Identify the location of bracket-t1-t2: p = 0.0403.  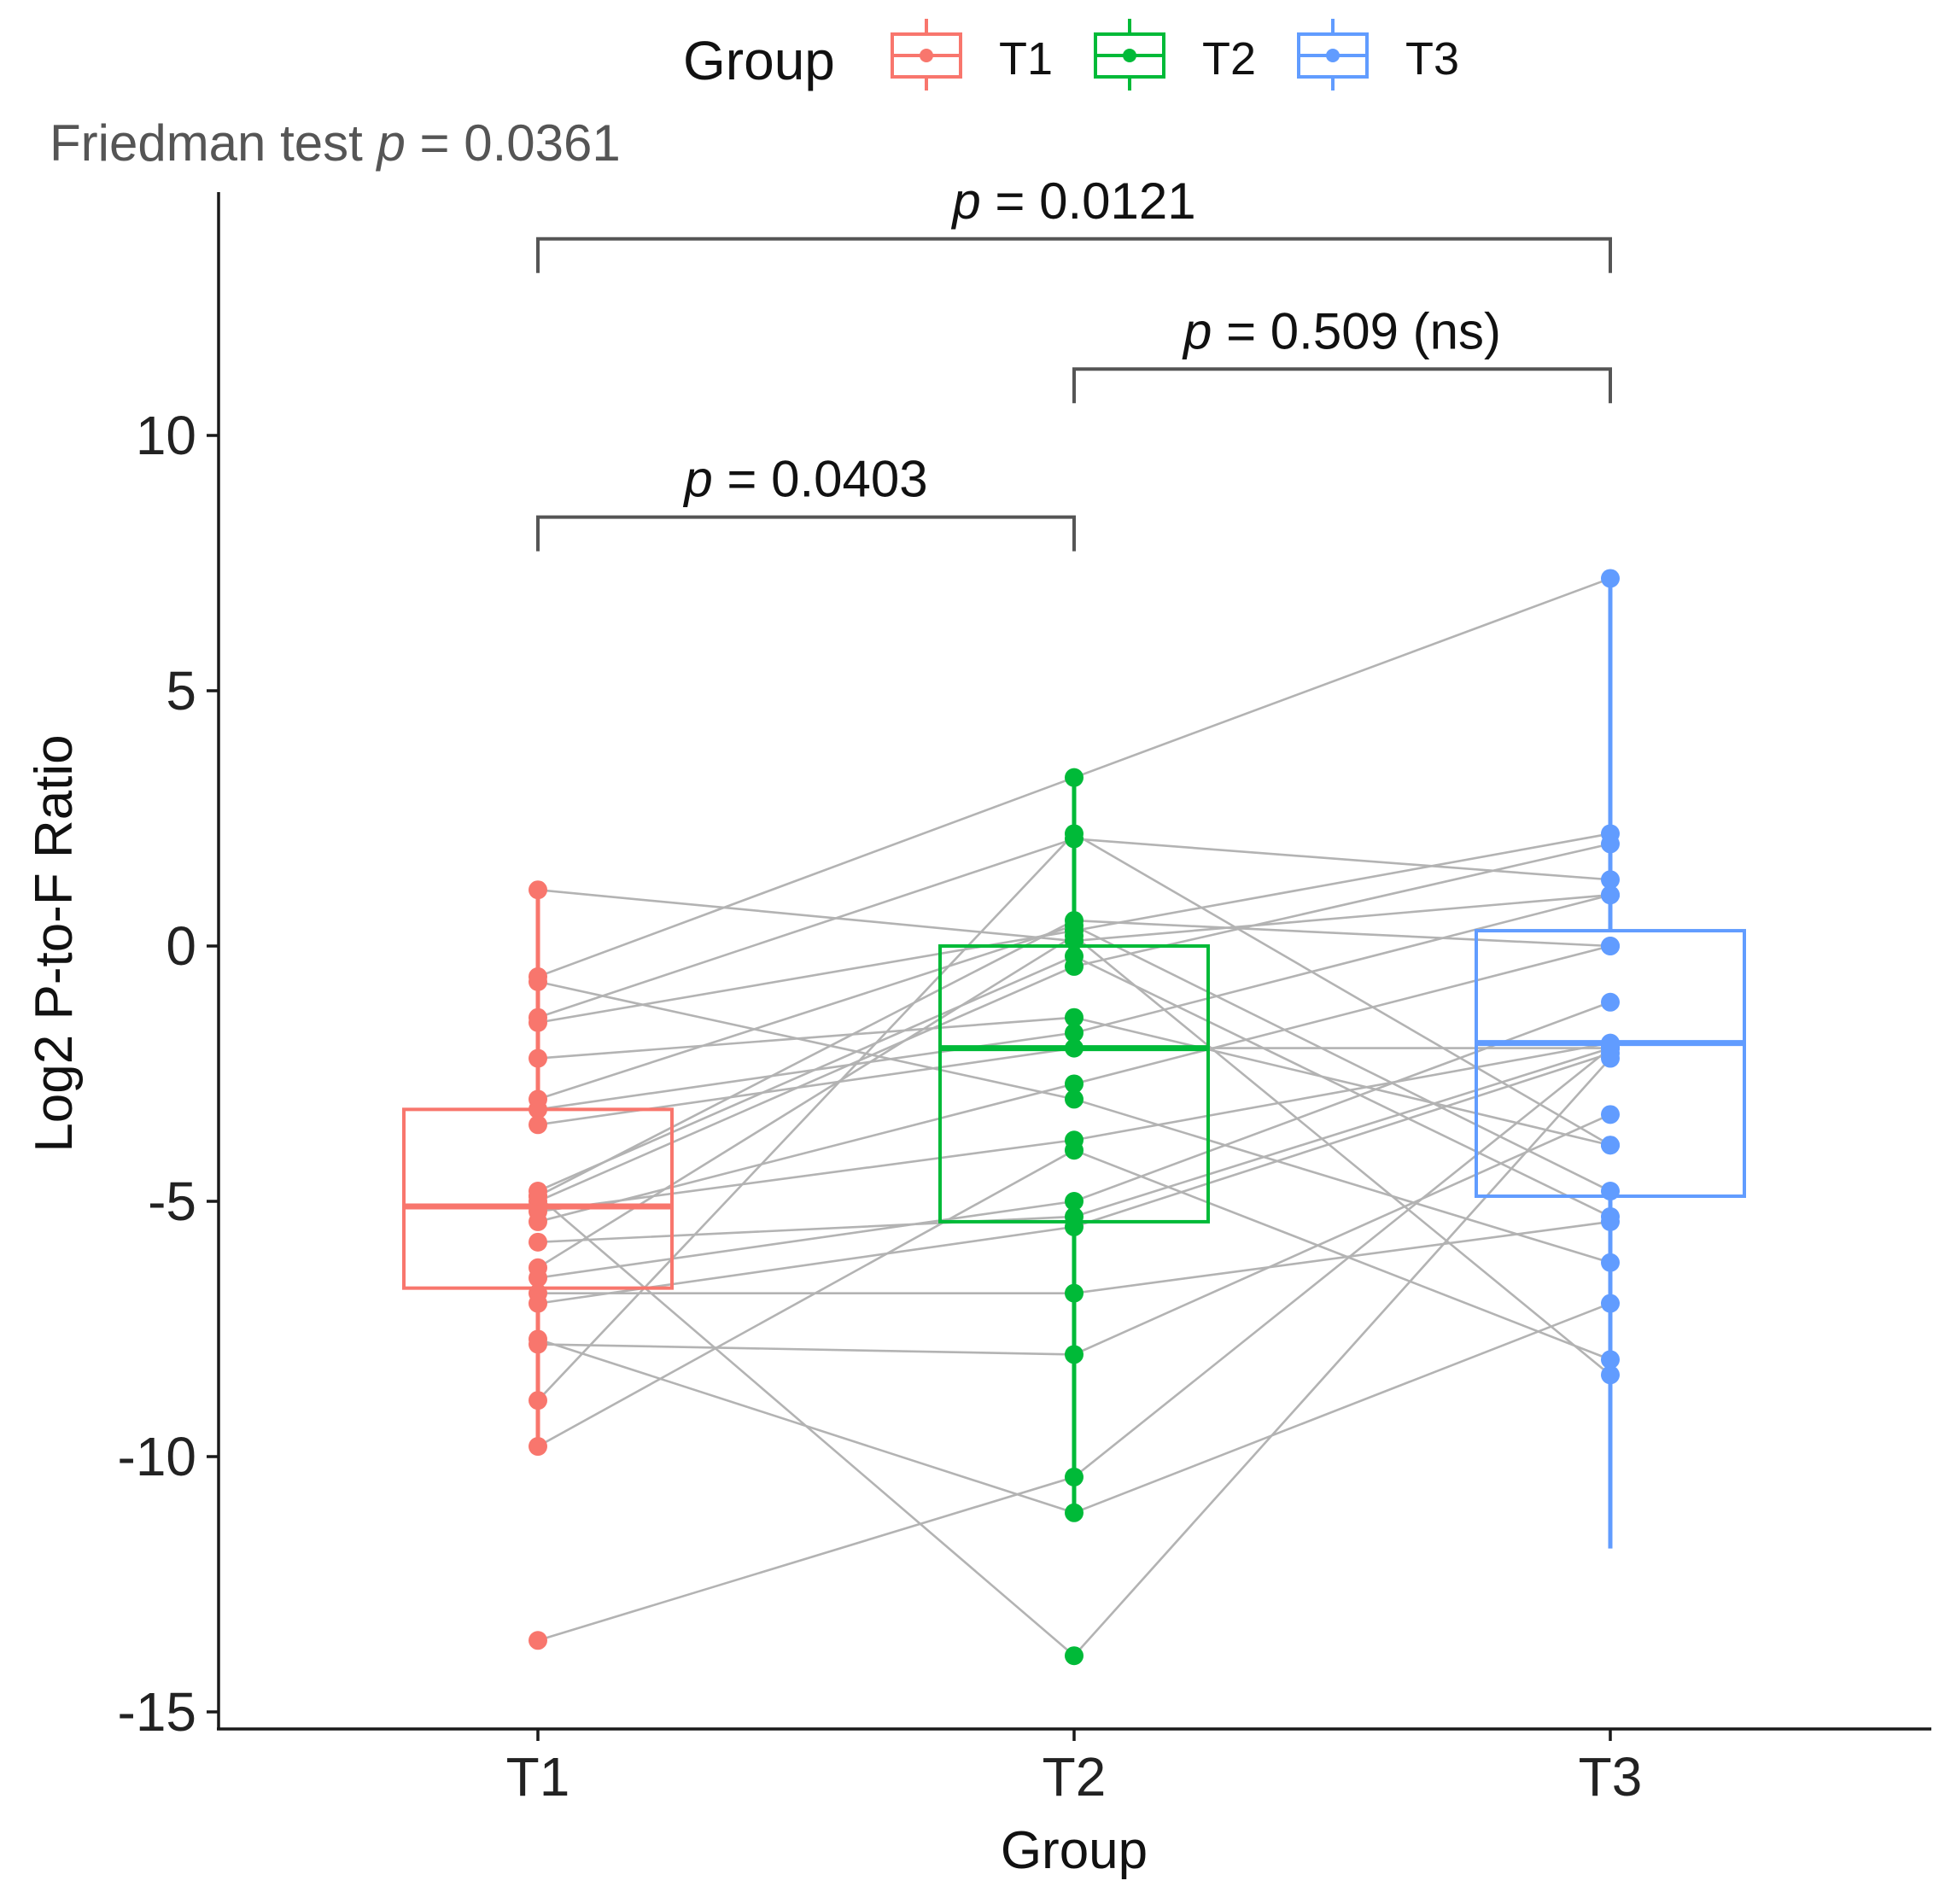
(806, 501).